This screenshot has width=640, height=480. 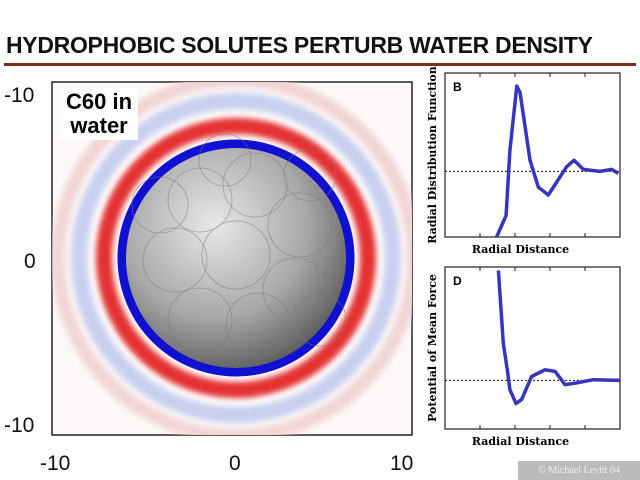 I want to click on y-axis-label: Potential of Mean Force, so click(x=432, y=348).